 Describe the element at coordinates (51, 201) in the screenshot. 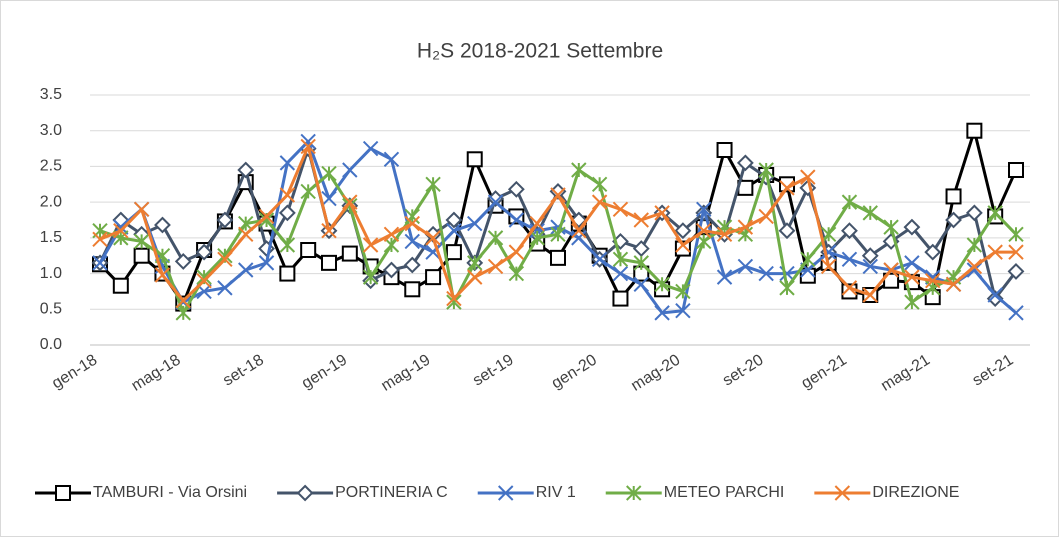

I see `y-tick-label: 2.0` at that location.